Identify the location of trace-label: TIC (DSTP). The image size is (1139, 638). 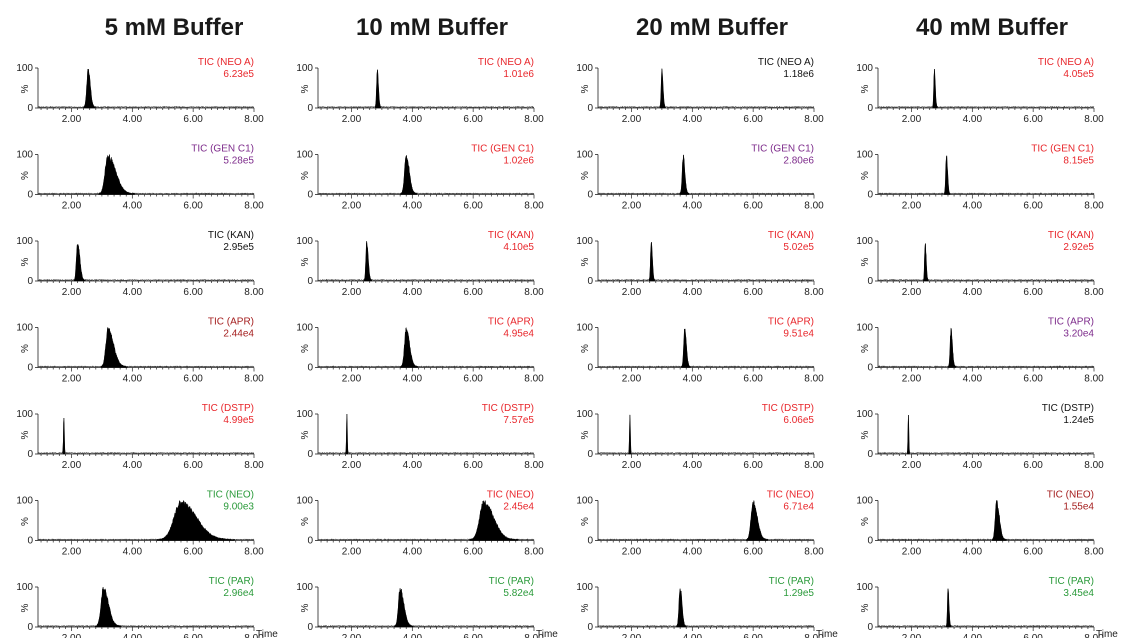
(1068, 408).